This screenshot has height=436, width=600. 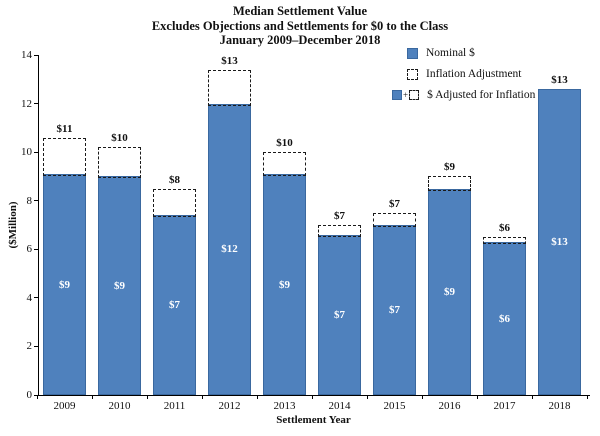 What do you see at coordinates (559, 80) in the screenshot?
I see `adjusted-value-label-2018: $13` at bounding box center [559, 80].